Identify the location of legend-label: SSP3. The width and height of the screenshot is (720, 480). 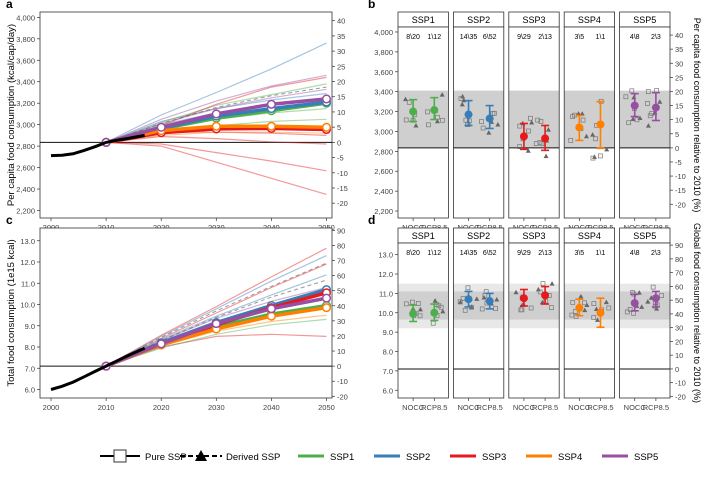
(494, 457).